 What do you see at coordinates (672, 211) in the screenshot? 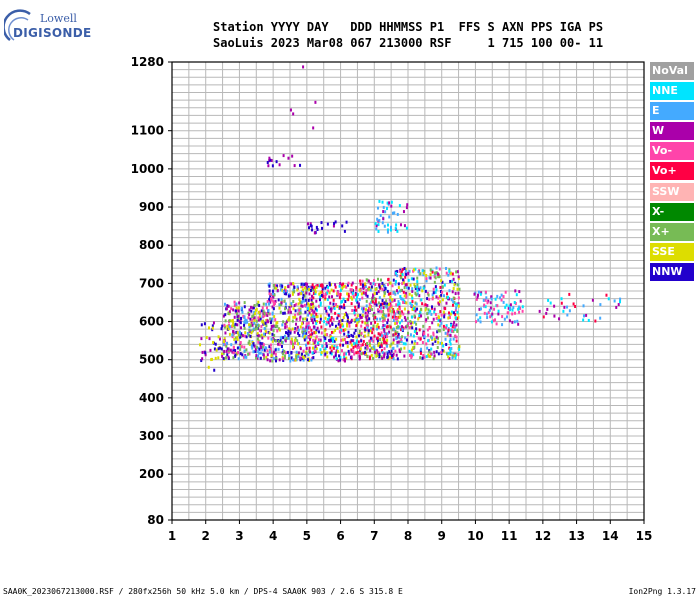
I see `legend-item-x-: X-` at bounding box center [672, 211].